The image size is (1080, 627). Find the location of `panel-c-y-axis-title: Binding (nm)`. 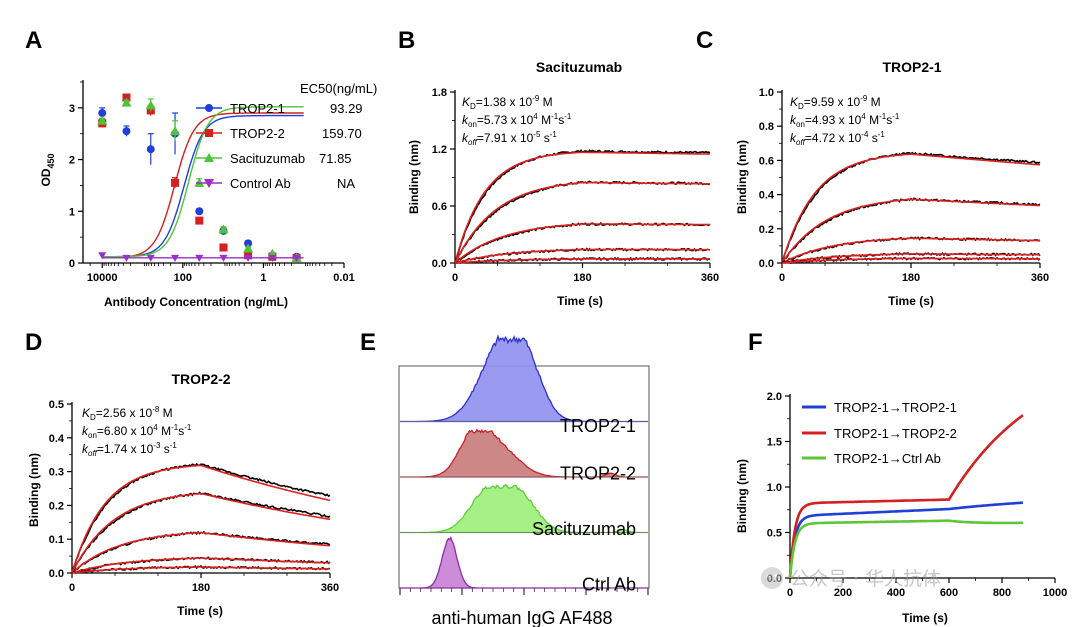

panel-c-y-axis-title: Binding (nm) is located at coordinates (742, 177).